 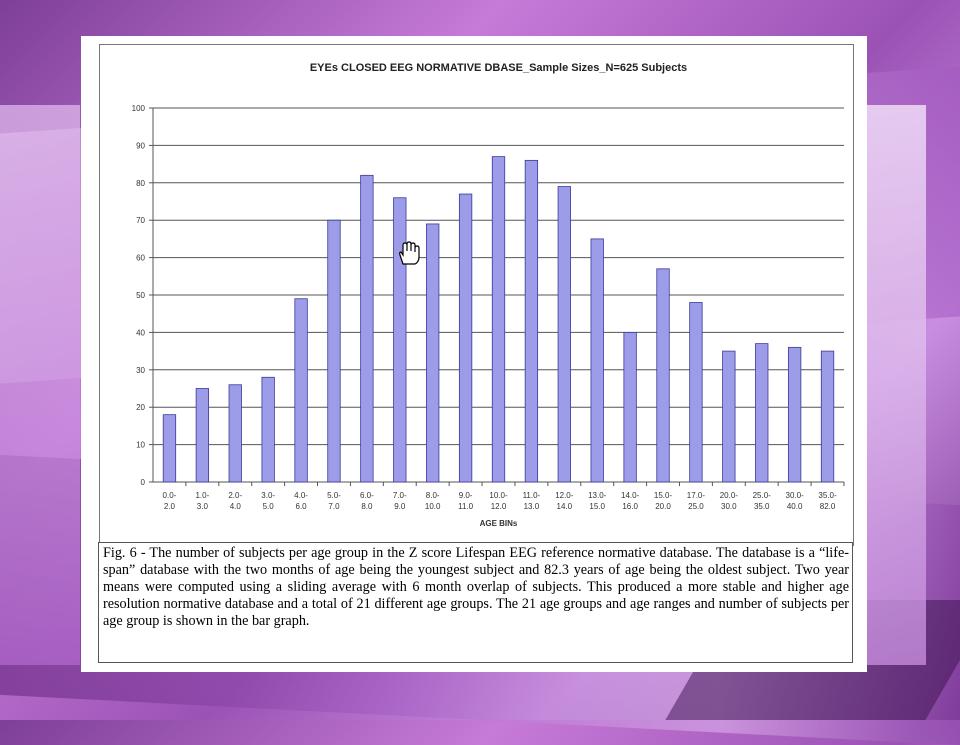 I want to click on x-tick-label-end: 6.0, so click(x=302, y=506).